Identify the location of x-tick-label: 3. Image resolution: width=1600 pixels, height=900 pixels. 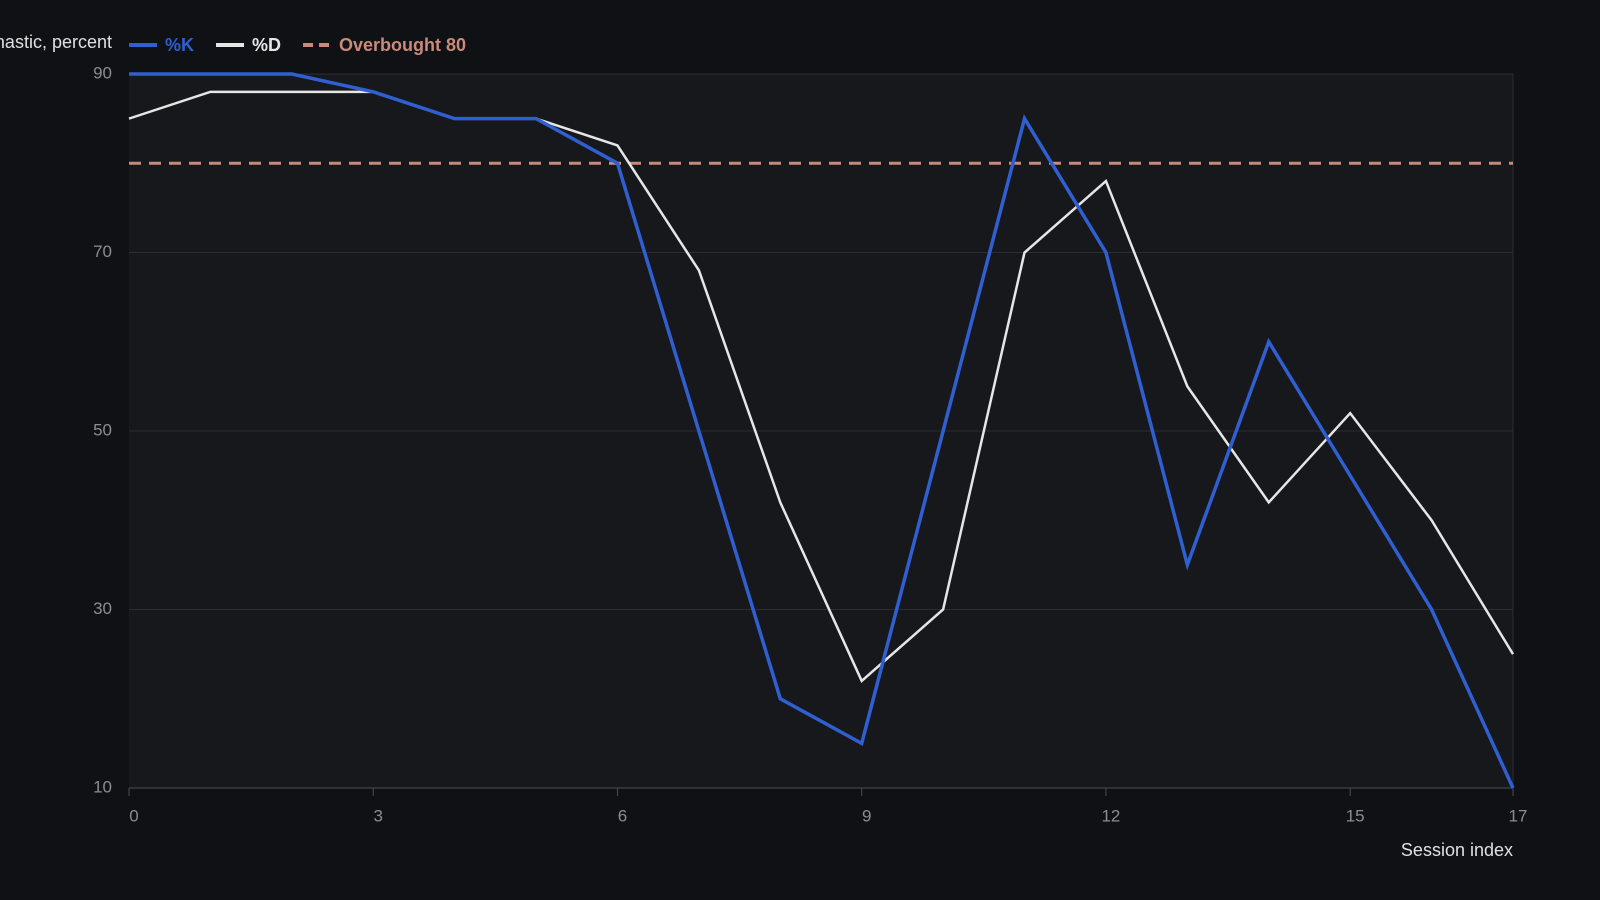
(378, 815).